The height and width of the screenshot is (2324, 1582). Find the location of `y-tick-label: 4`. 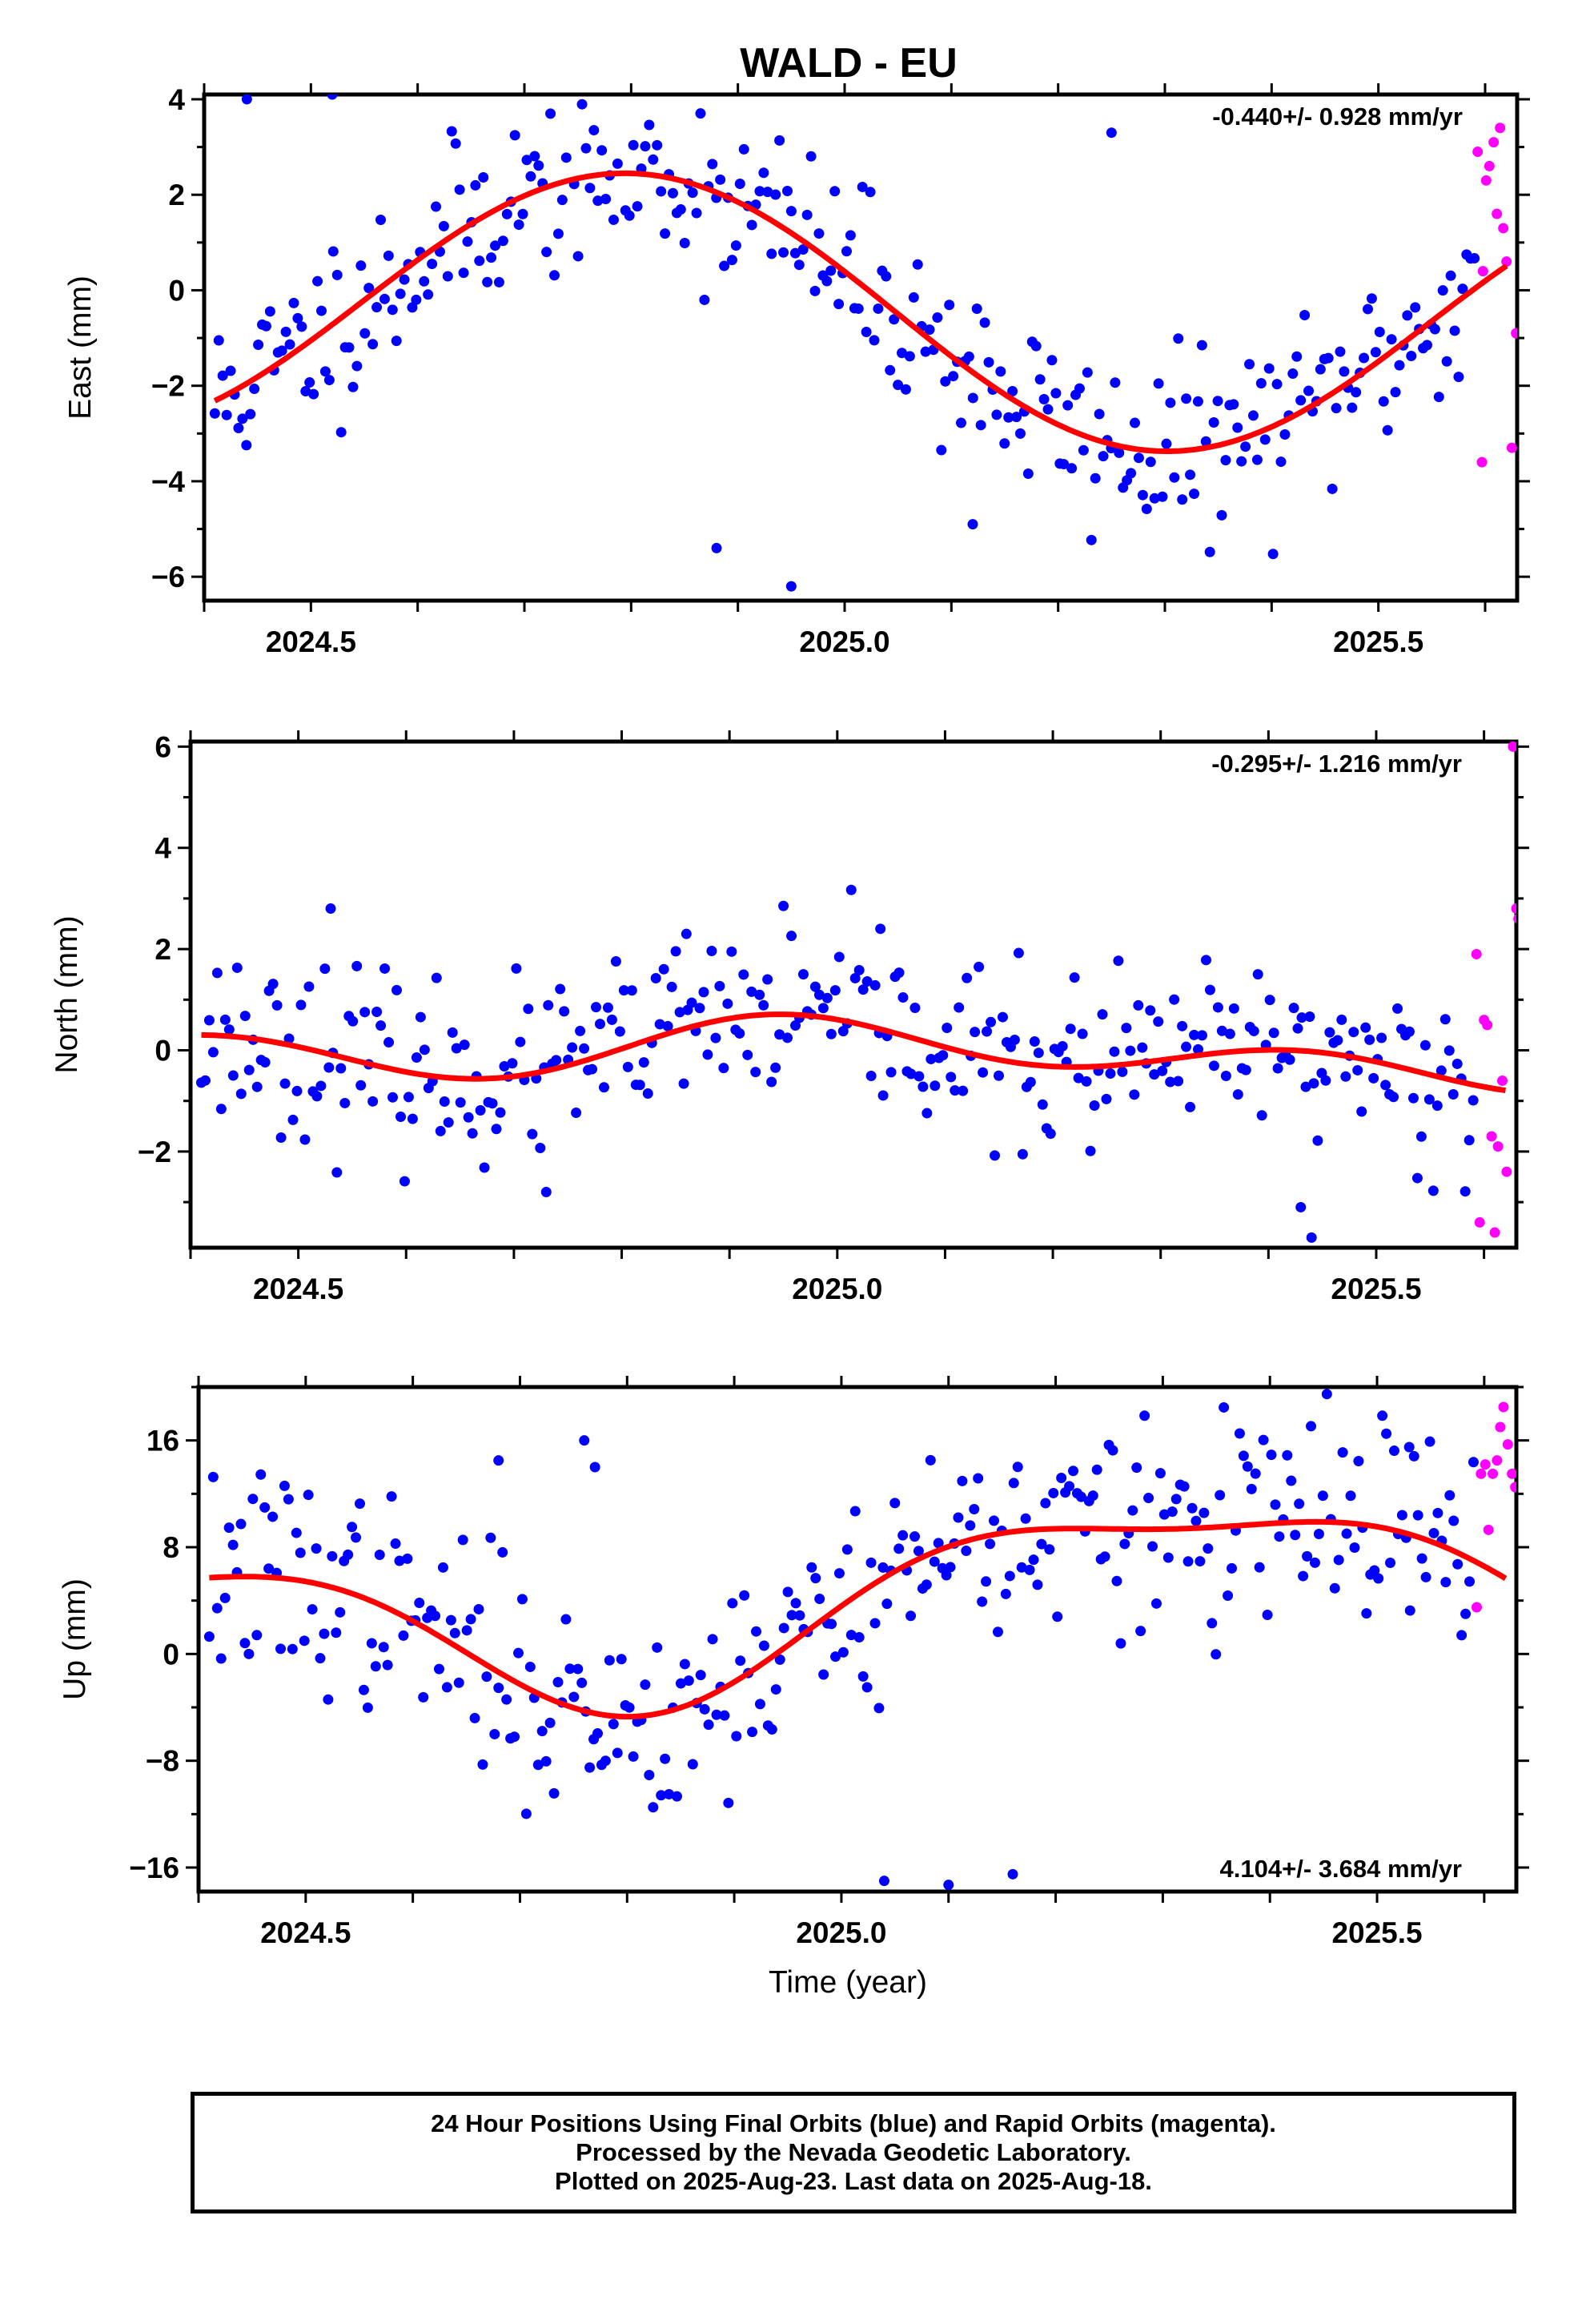

y-tick-label: 4 is located at coordinates (163, 848).